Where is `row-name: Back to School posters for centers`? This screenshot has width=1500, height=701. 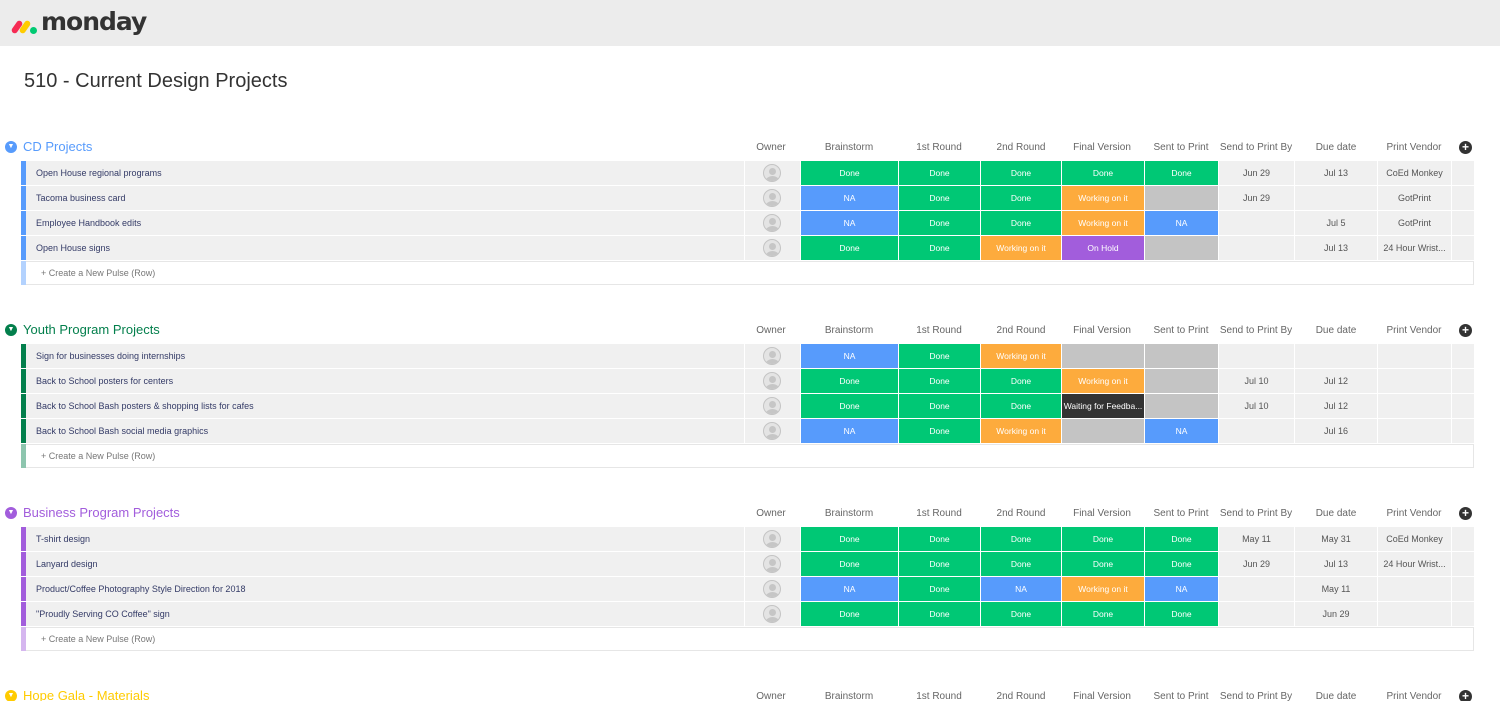 row-name: Back to School posters for centers is located at coordinates (385, 381).